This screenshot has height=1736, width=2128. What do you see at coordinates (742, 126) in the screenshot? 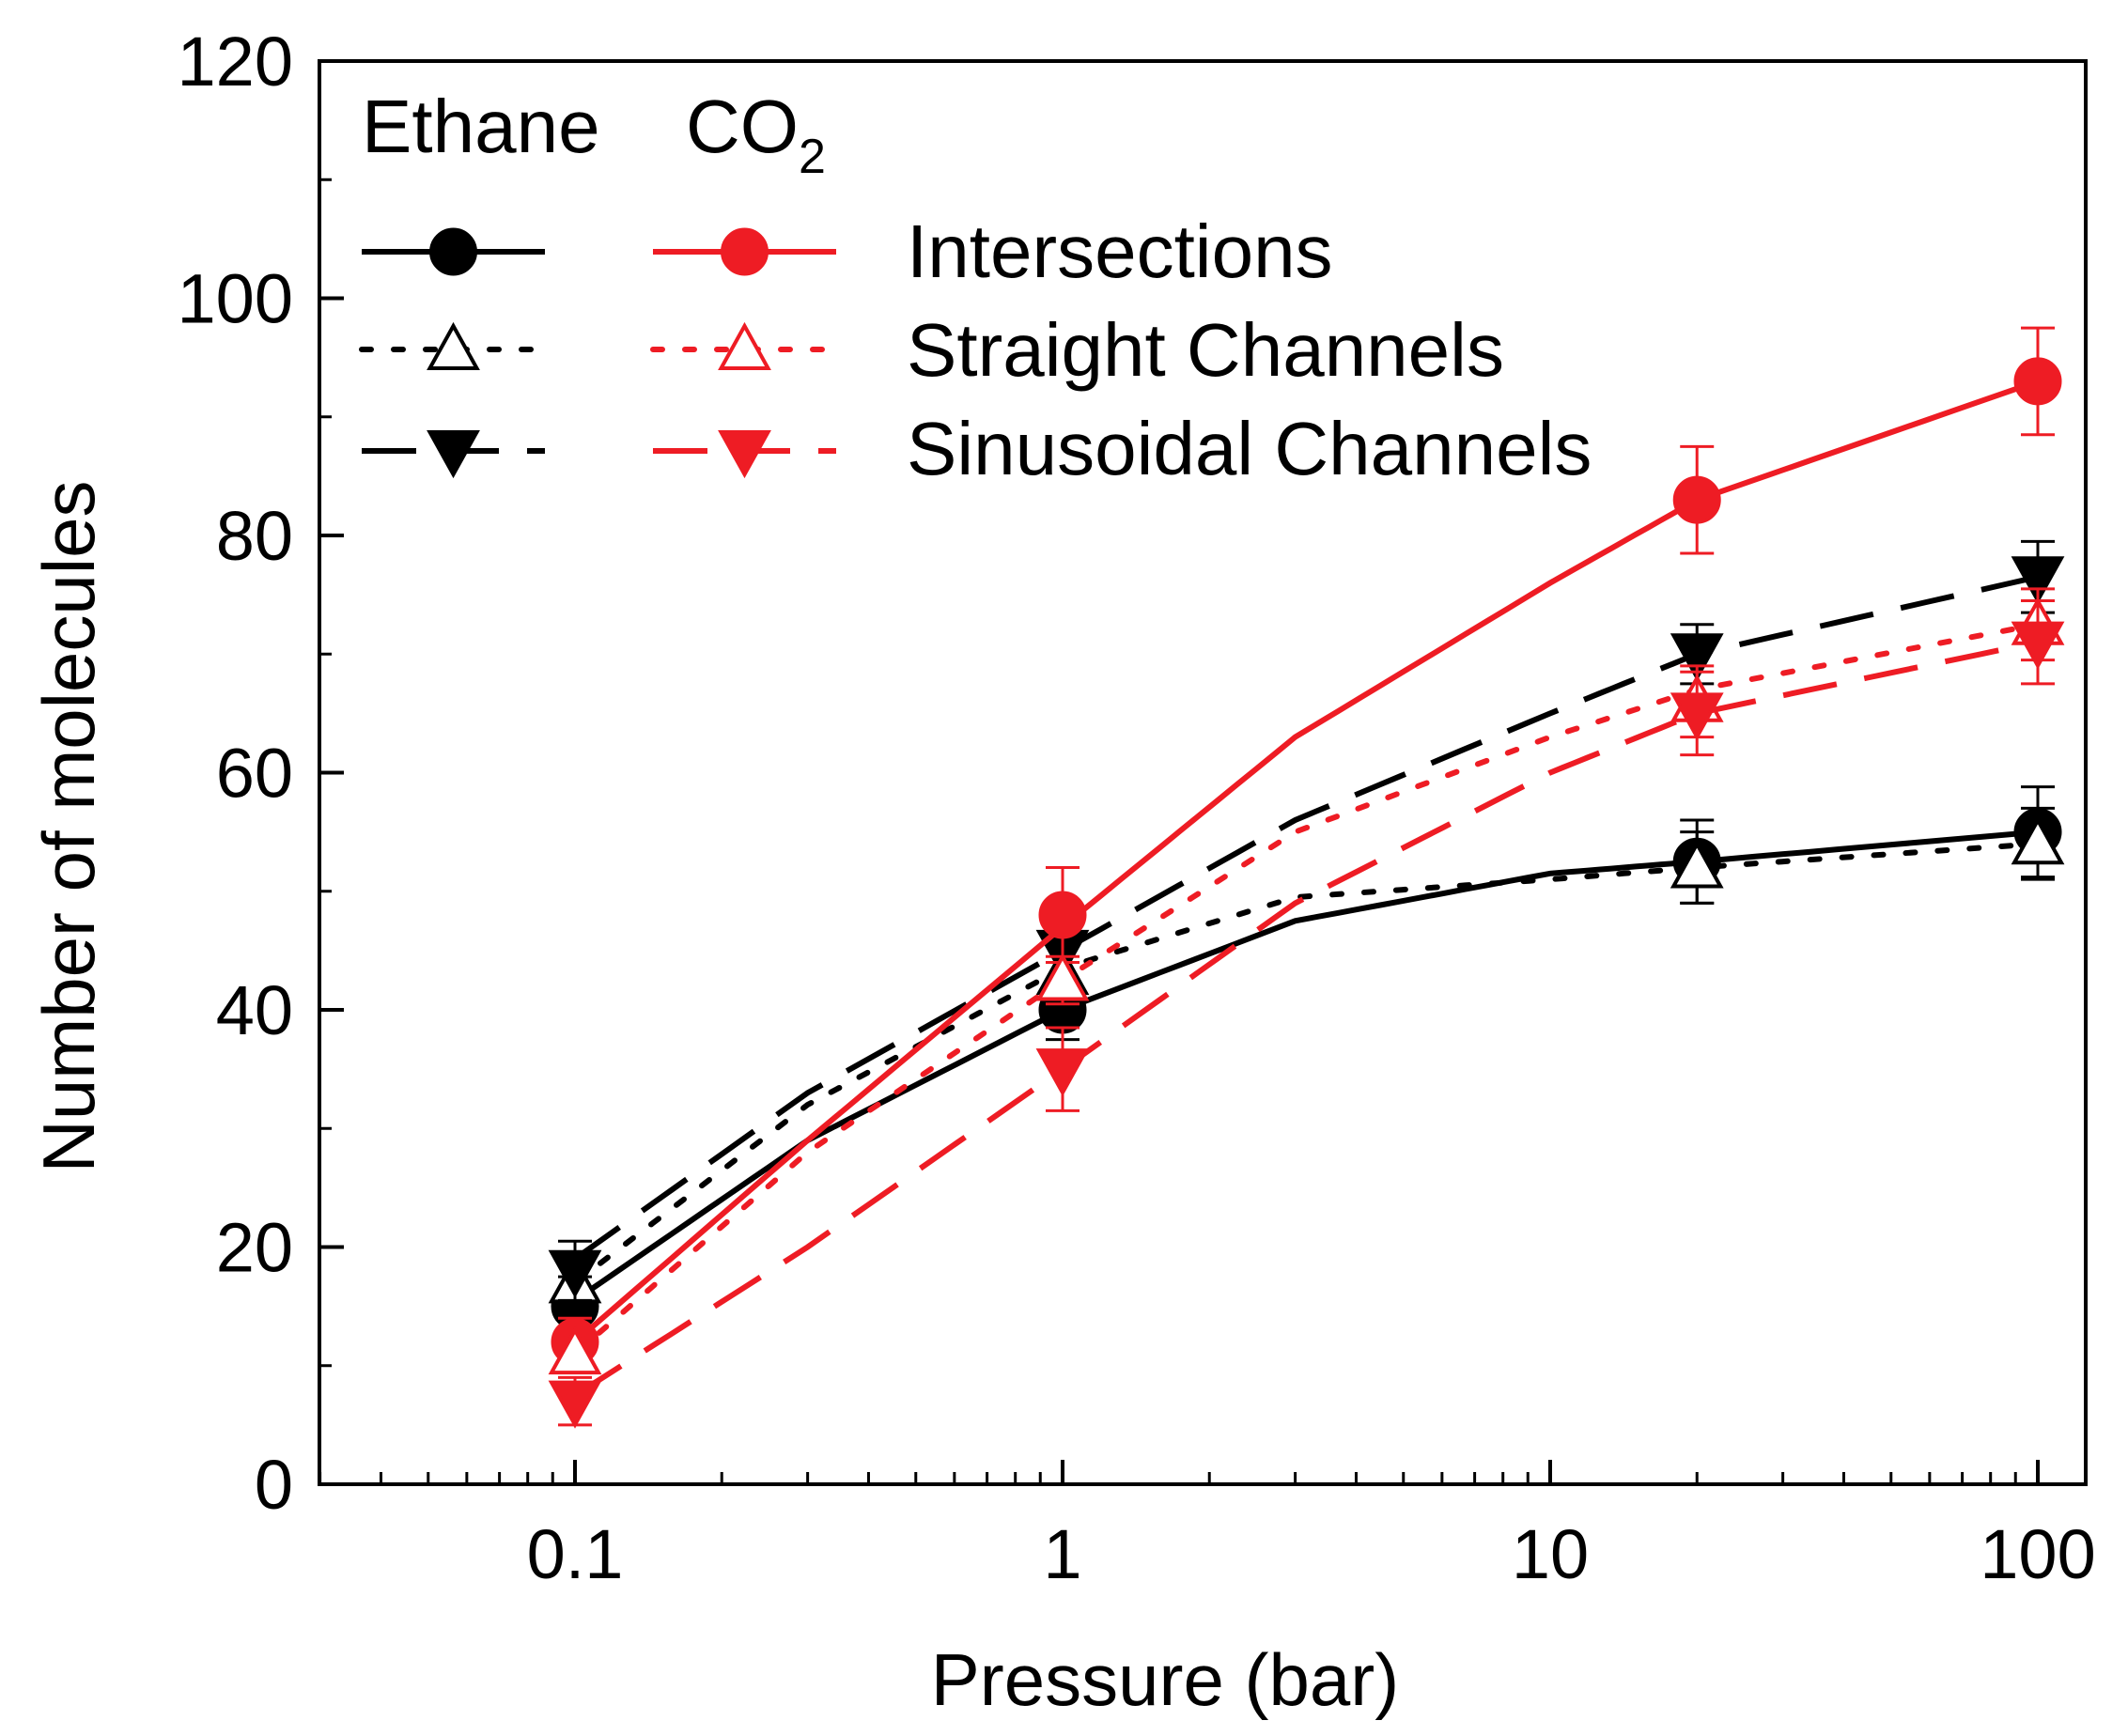
I see `legend-header-co2-main: CO` at bounding box center [742, 126].